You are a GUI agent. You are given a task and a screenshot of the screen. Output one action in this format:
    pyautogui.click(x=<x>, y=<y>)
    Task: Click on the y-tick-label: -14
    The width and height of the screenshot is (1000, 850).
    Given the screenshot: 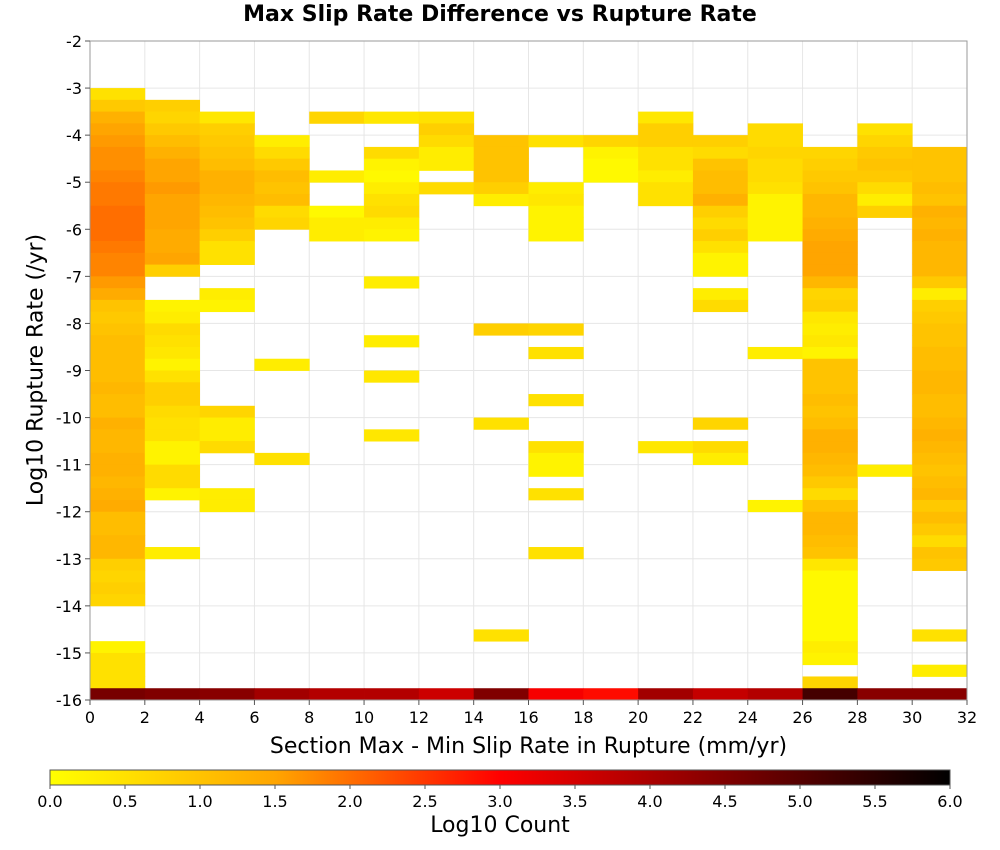 What is the action you would take?
    pyautogui.click(x=69, y=606)
    